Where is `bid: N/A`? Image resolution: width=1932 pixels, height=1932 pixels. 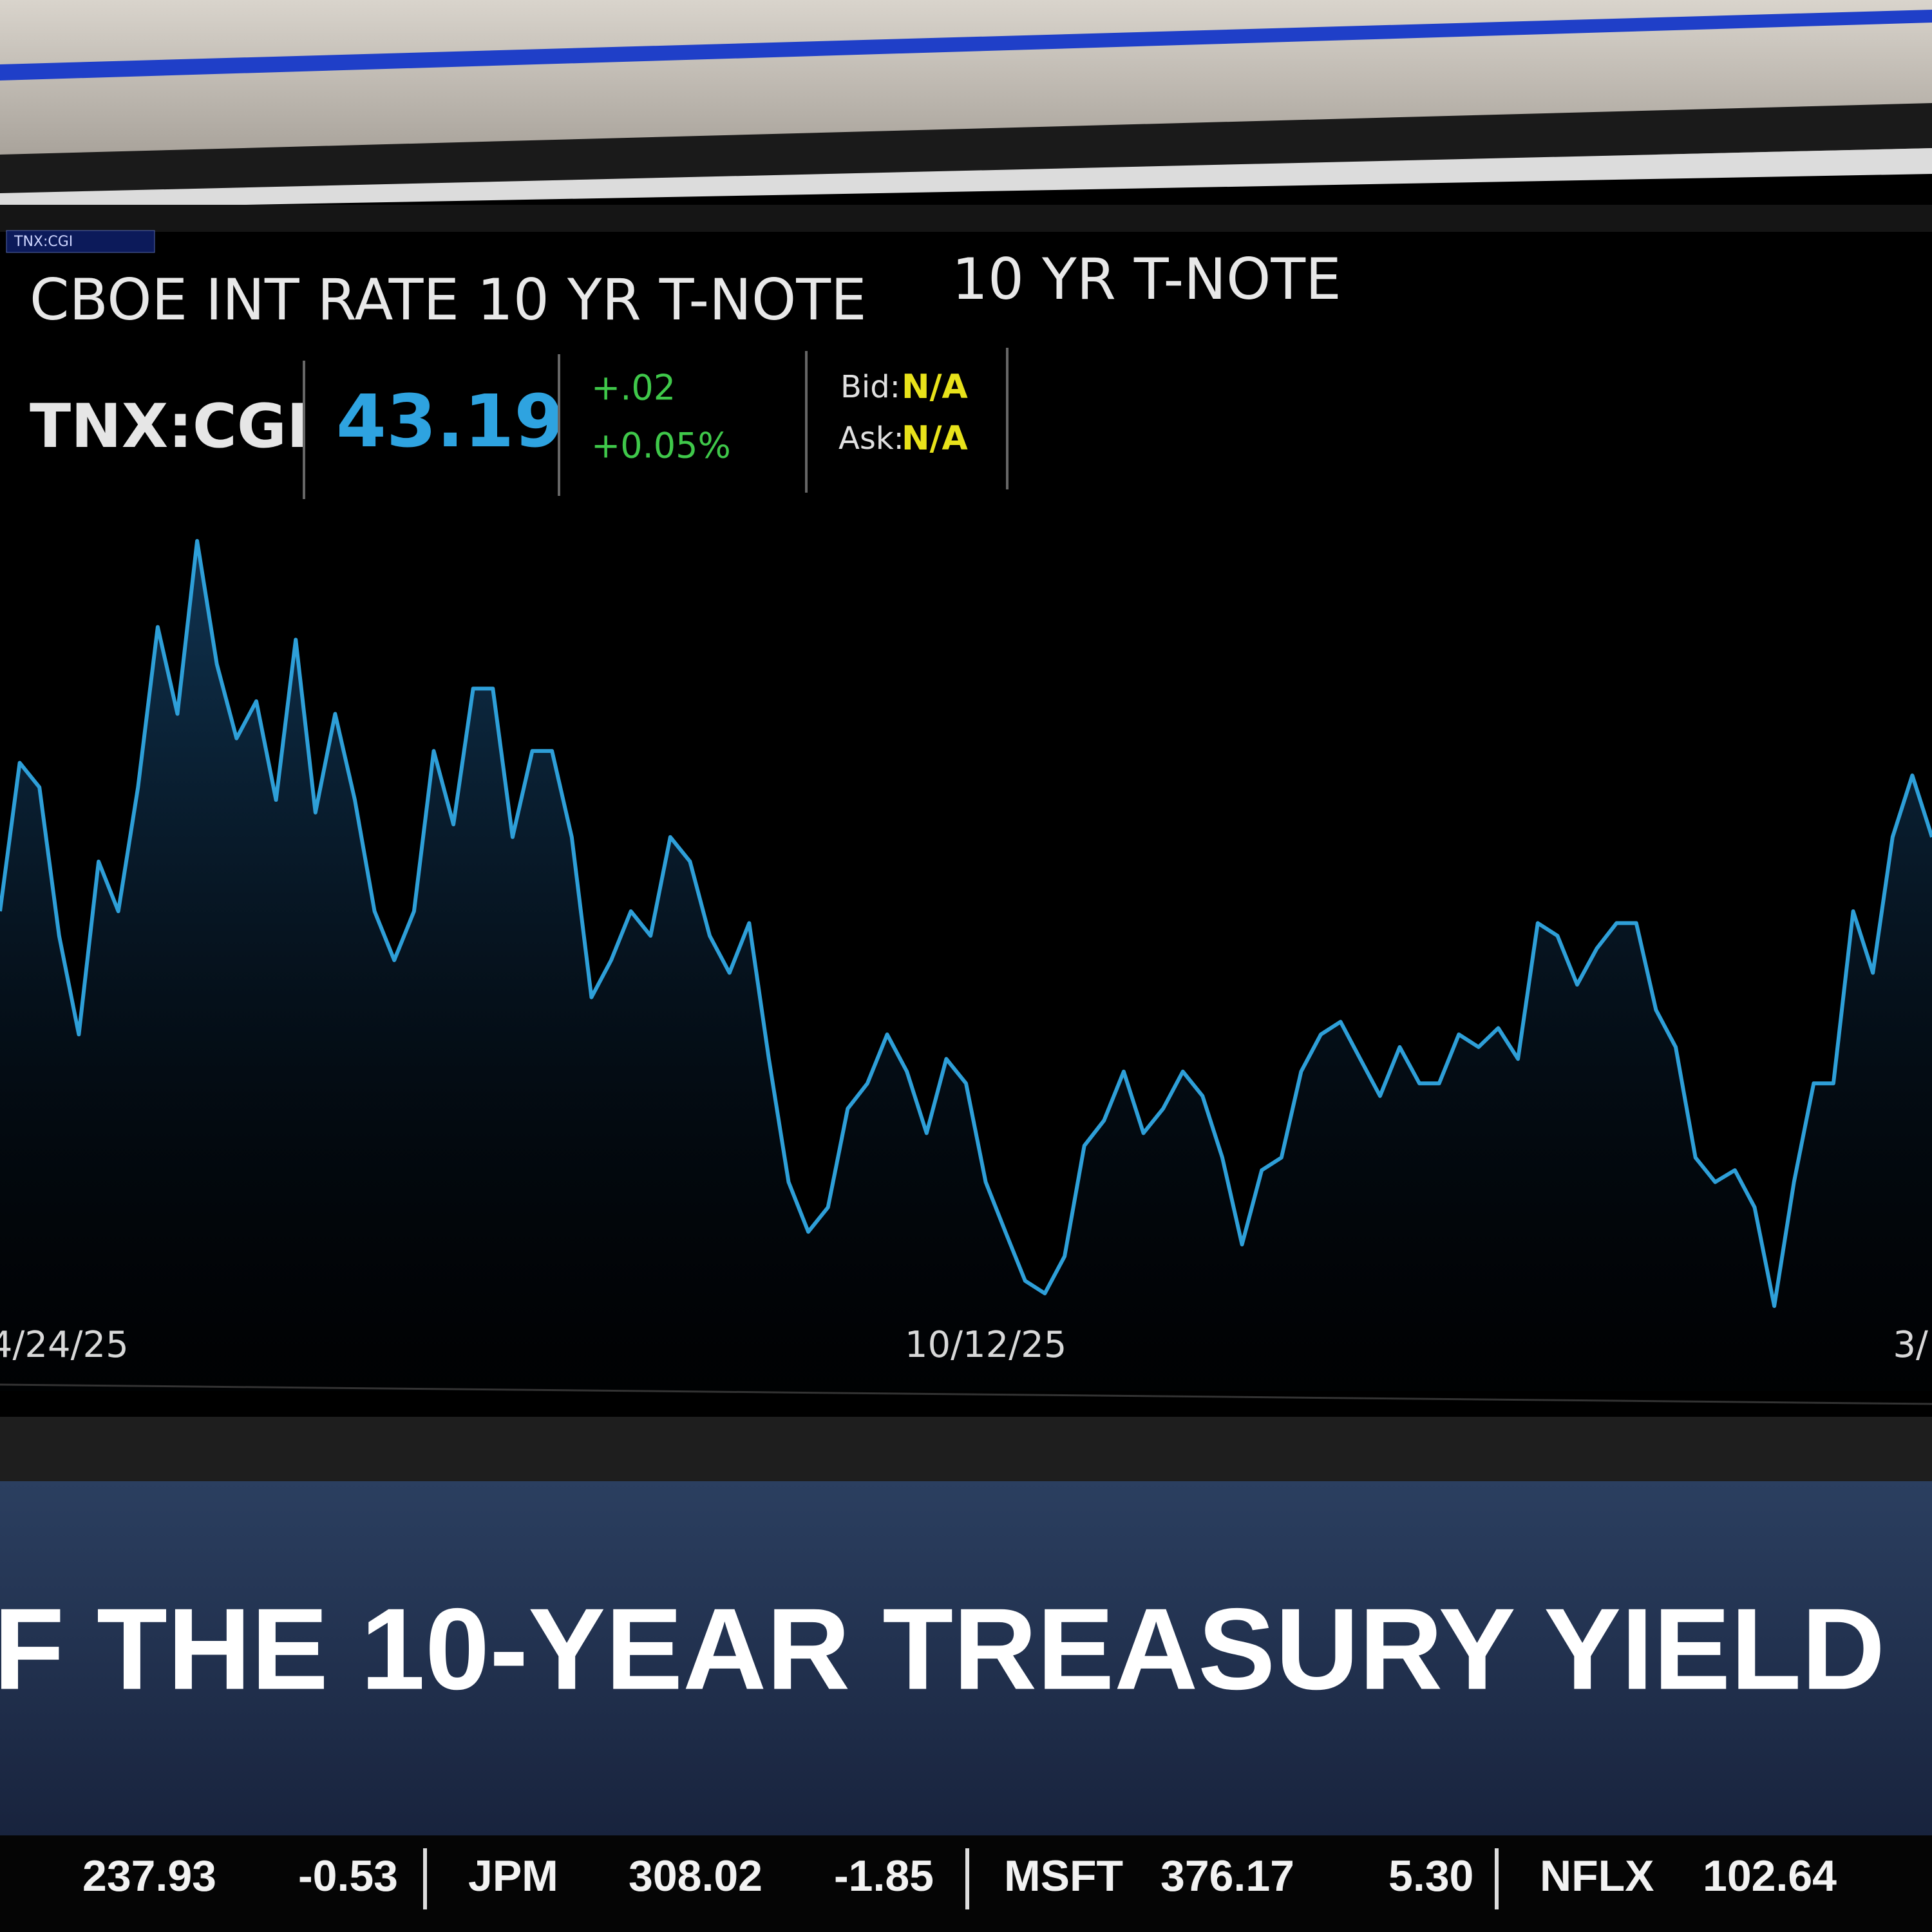
bid: N/A is located at coordinates (935, 387).